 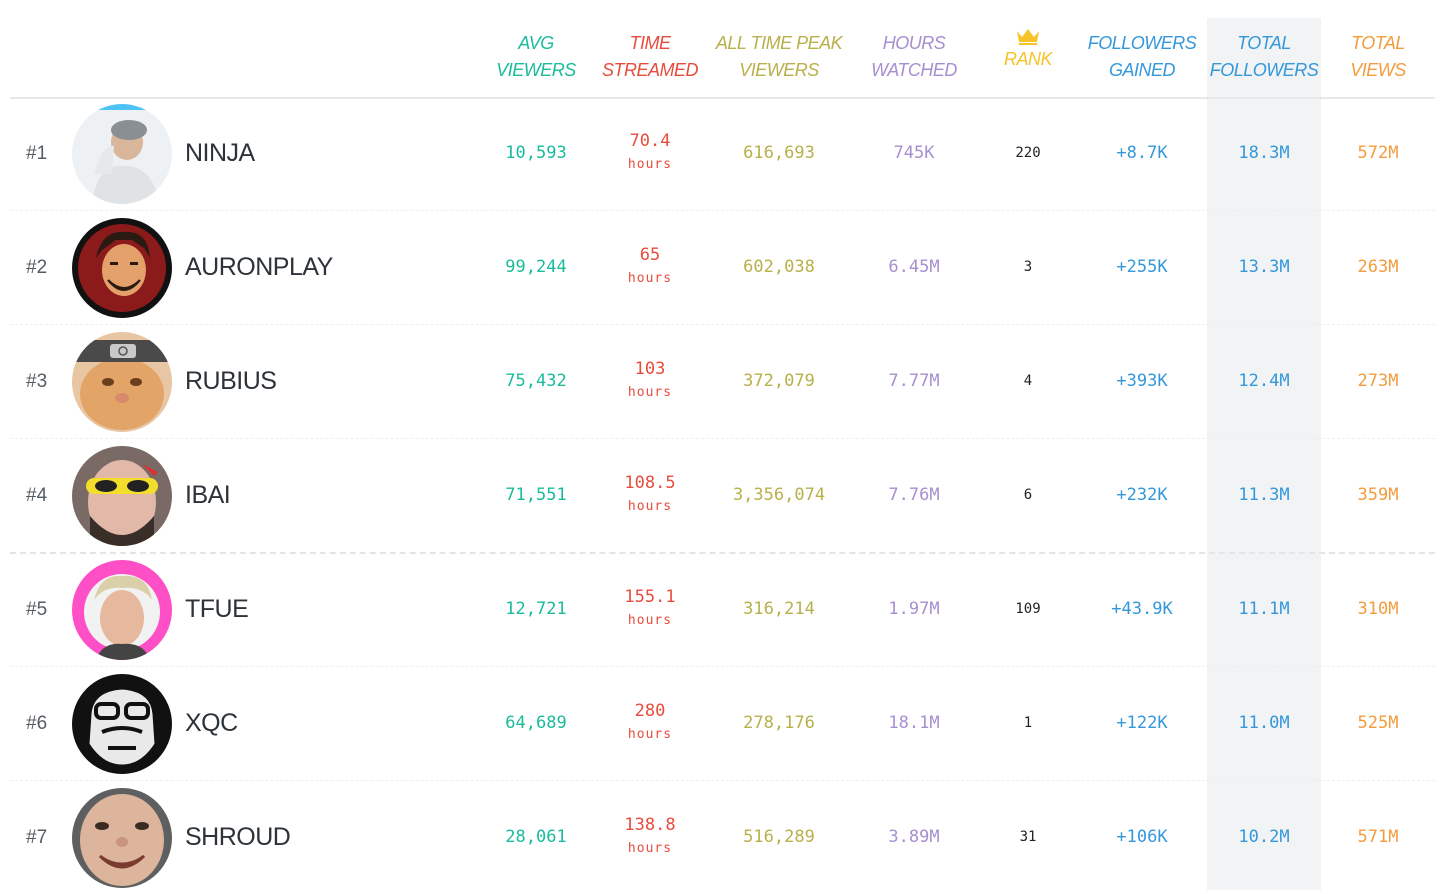 What do you see at coordinates (536, 43) in the screenshot?
I see `header-avg-line1: AVG` at bounding box center [536, 43].